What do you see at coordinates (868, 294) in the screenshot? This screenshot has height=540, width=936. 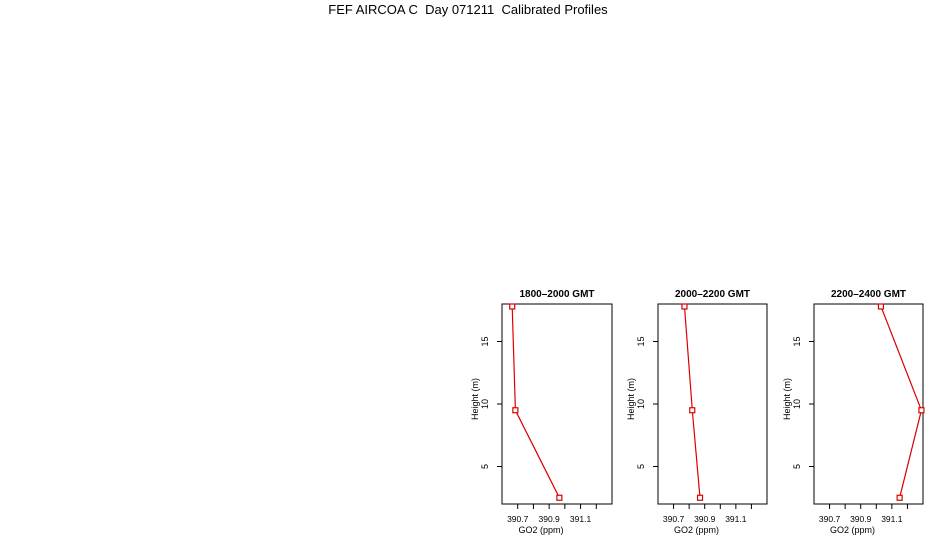 I see `chart-title: 2200–2400 GMT` at bounding box center [868, 294].